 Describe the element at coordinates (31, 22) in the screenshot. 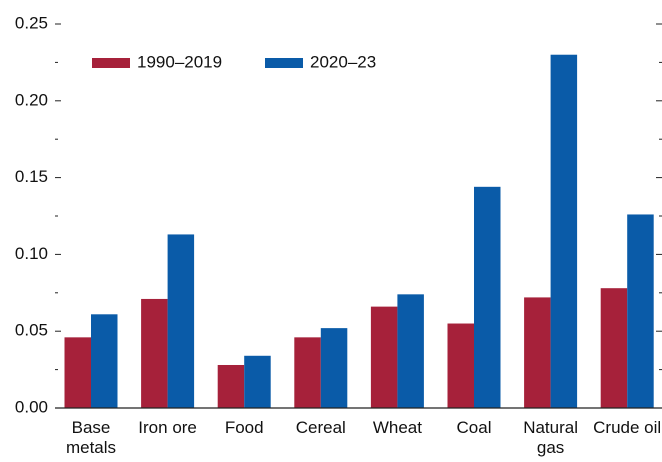

I see `y-tick-label: 0.25` at that location.